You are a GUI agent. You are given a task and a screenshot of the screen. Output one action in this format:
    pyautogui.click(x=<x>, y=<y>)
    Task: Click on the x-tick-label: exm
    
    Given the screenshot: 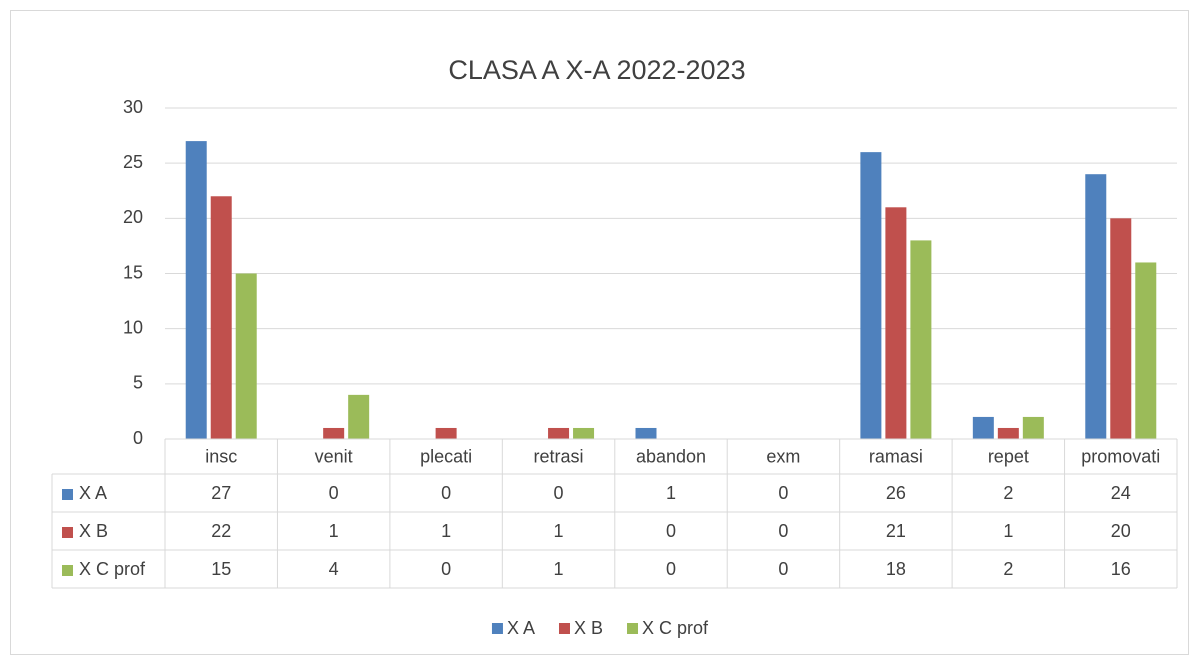 What is the action you would take?
    pyautogui.click(x=783, y=456)
    